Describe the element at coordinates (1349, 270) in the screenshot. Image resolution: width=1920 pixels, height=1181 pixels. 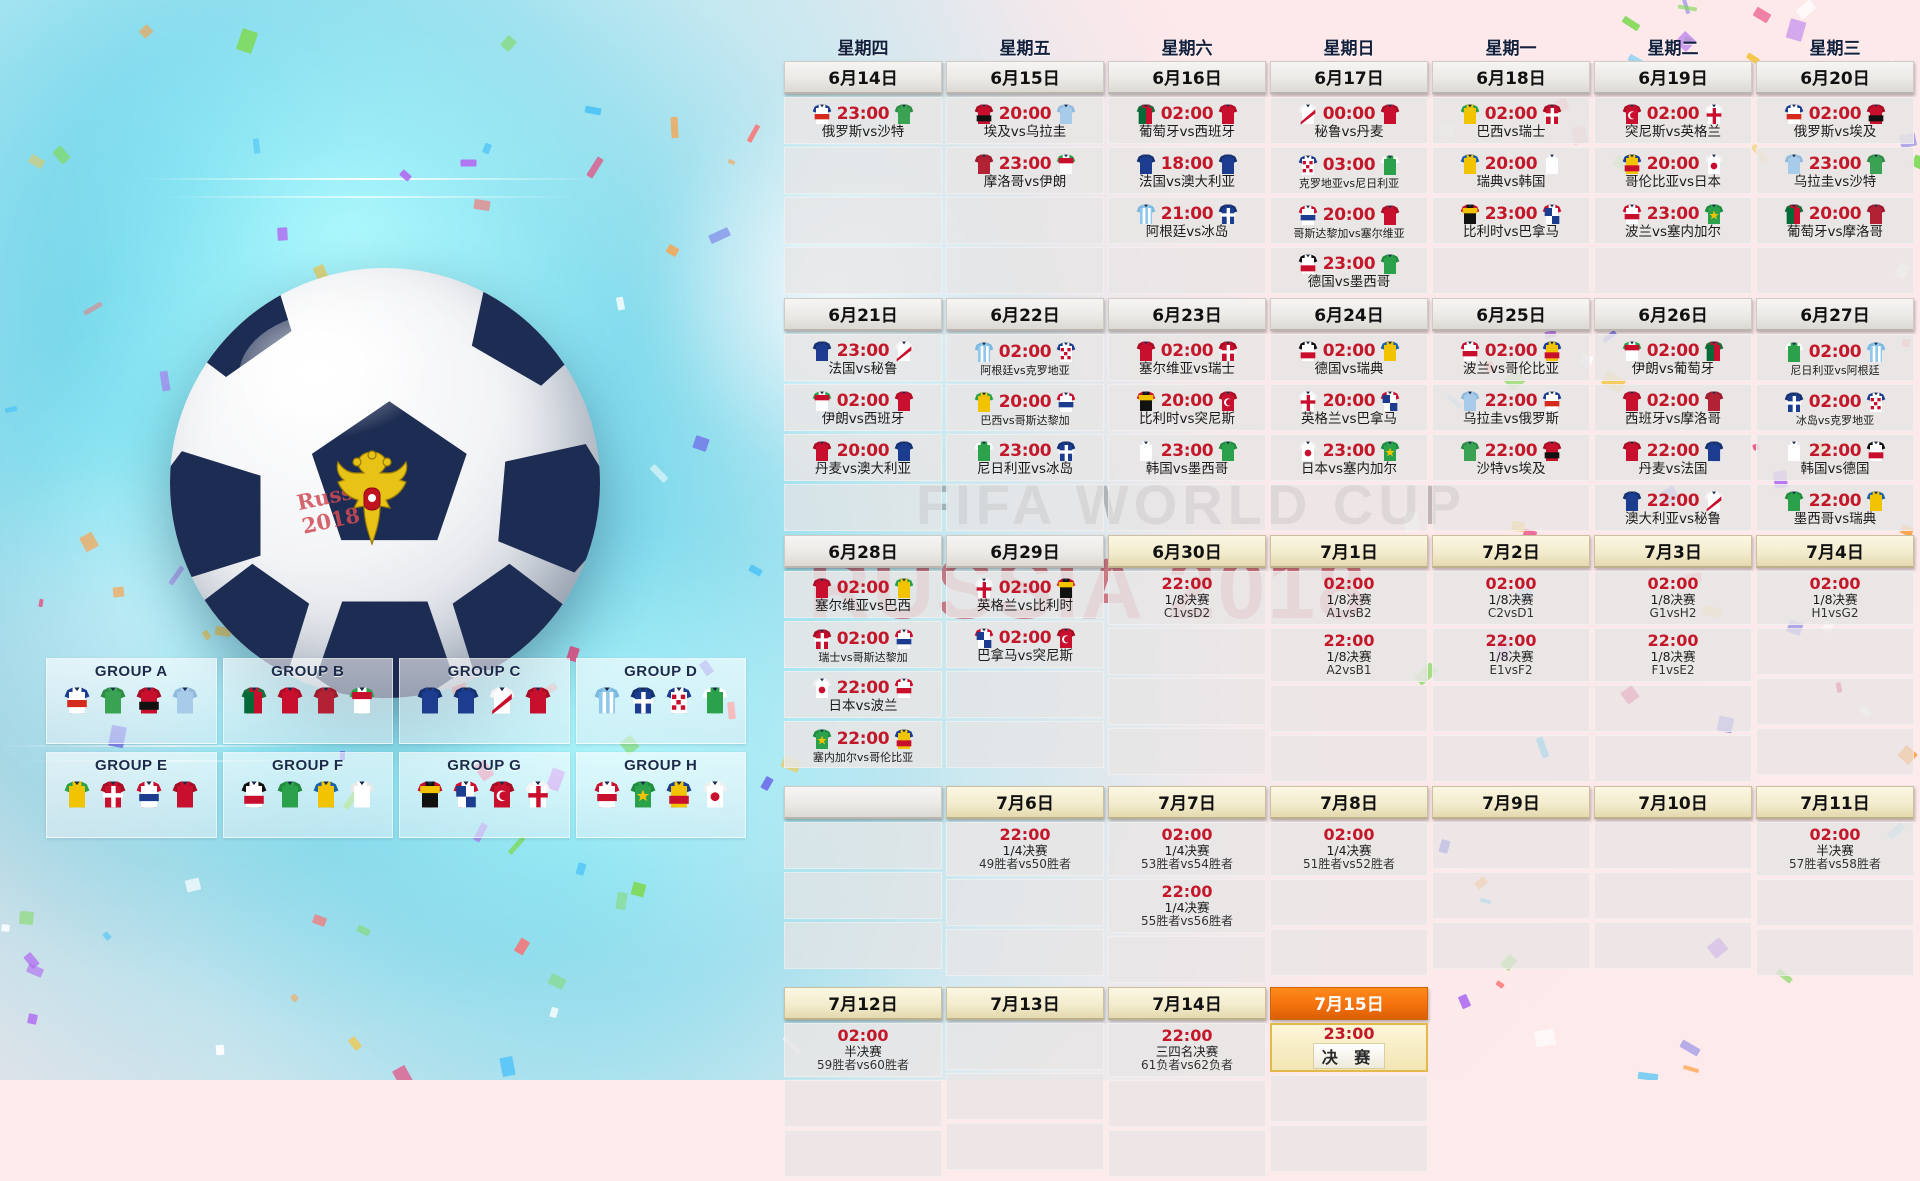
I see `match-cell: 23:00 德国vs墨西哥` at that location.